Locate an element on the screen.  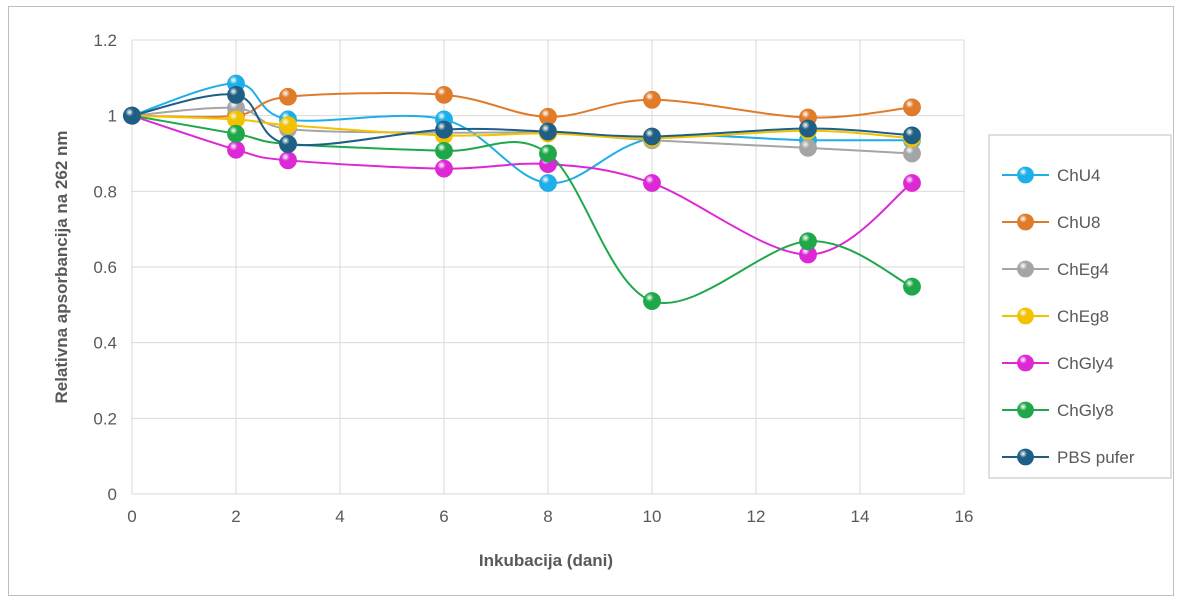
series-line-cheg4 is located at coordinates (522, 130).